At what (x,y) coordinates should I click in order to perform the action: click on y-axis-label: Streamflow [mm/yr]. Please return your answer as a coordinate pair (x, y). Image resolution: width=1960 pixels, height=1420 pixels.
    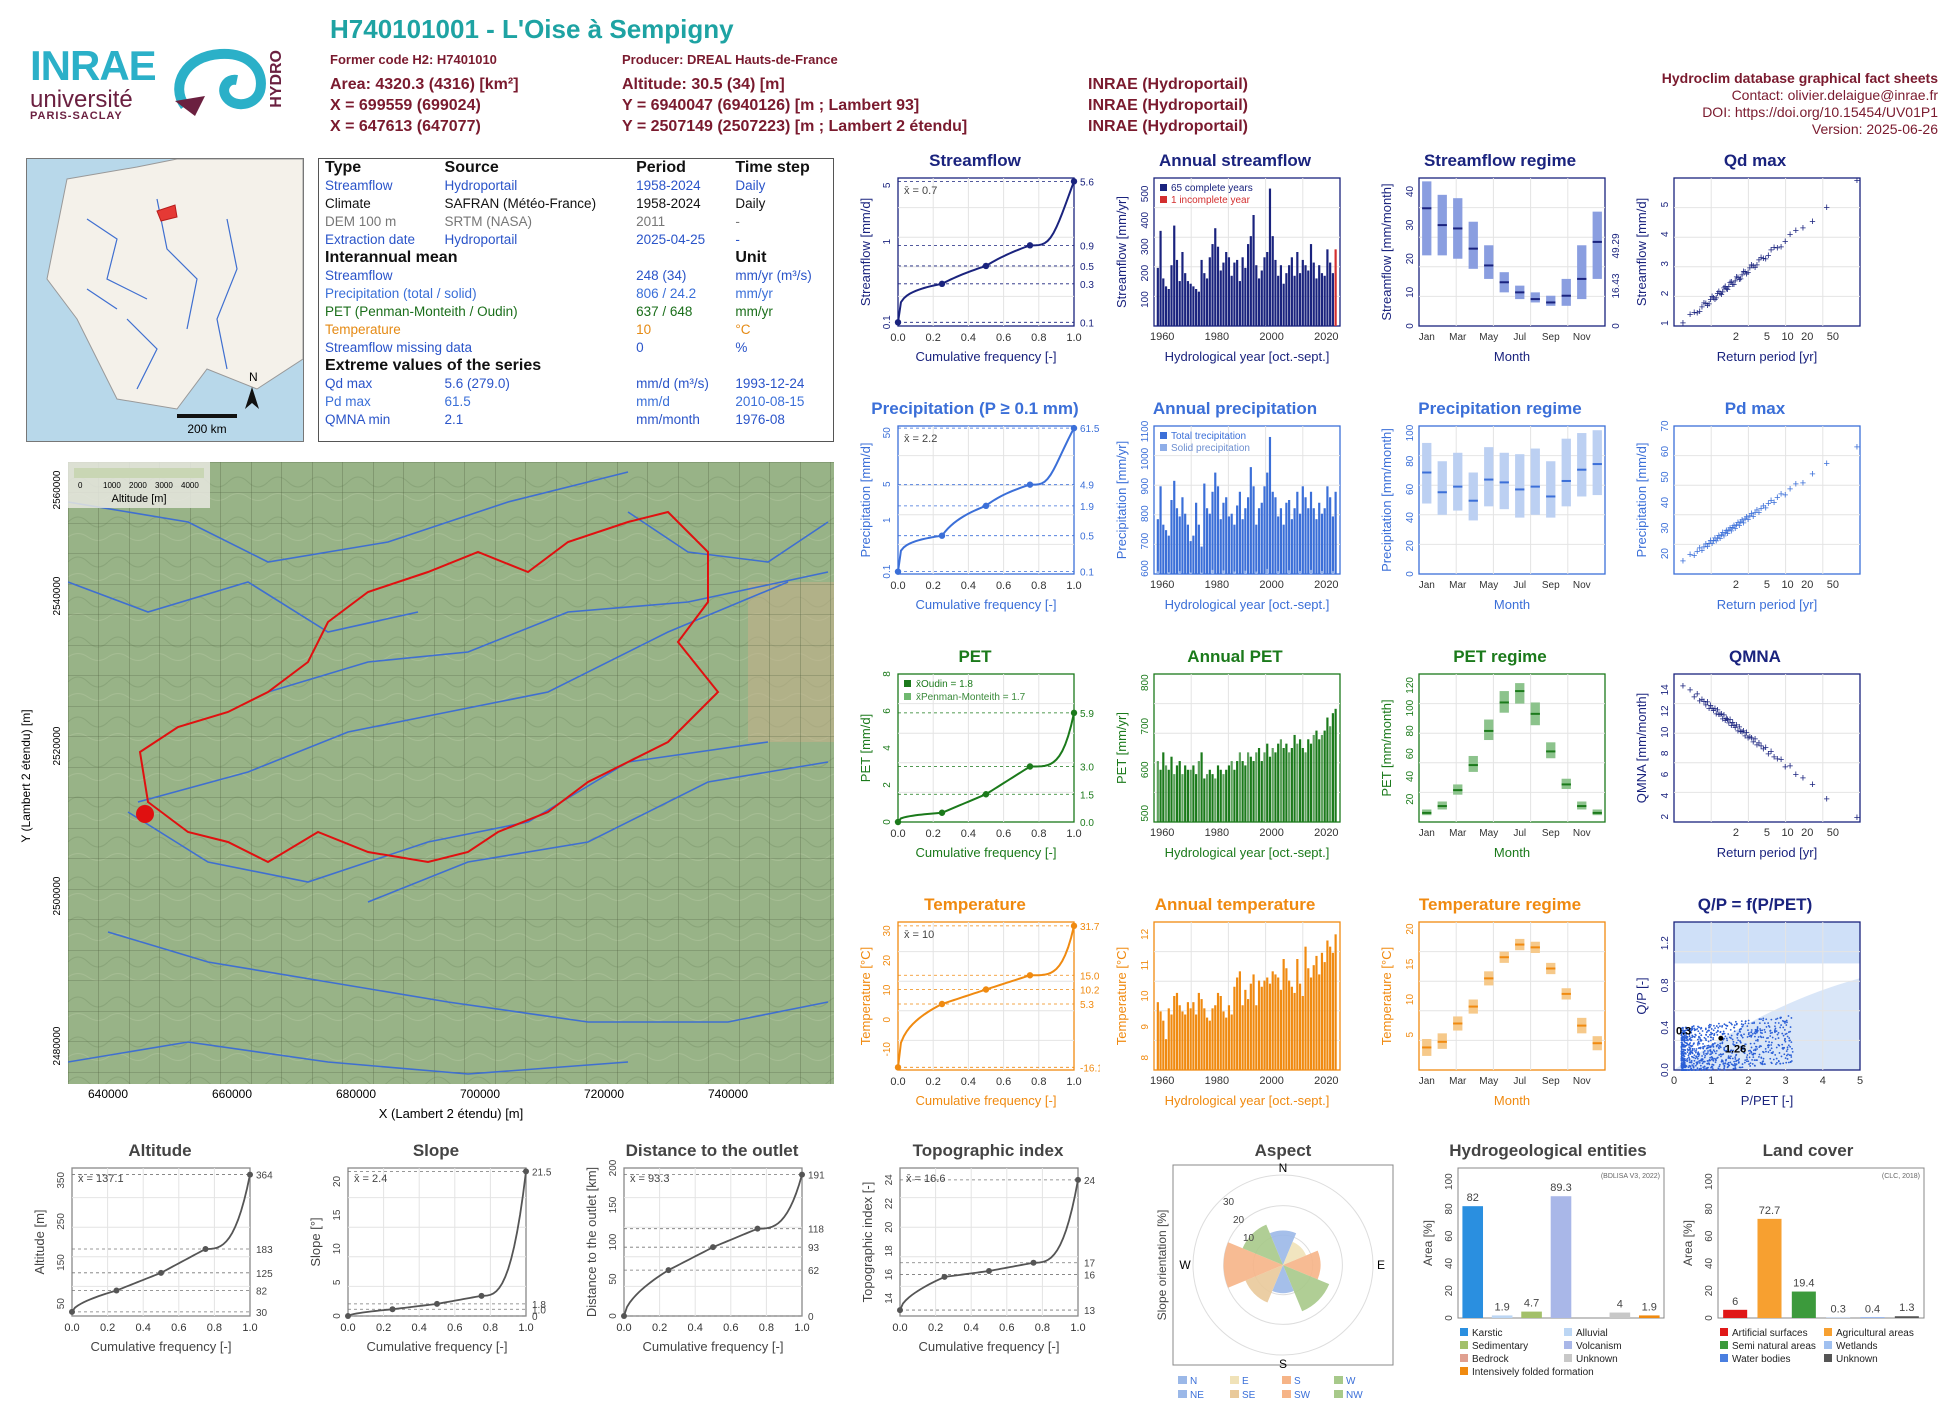
    Looking at the image, I should click on (1121, 252).